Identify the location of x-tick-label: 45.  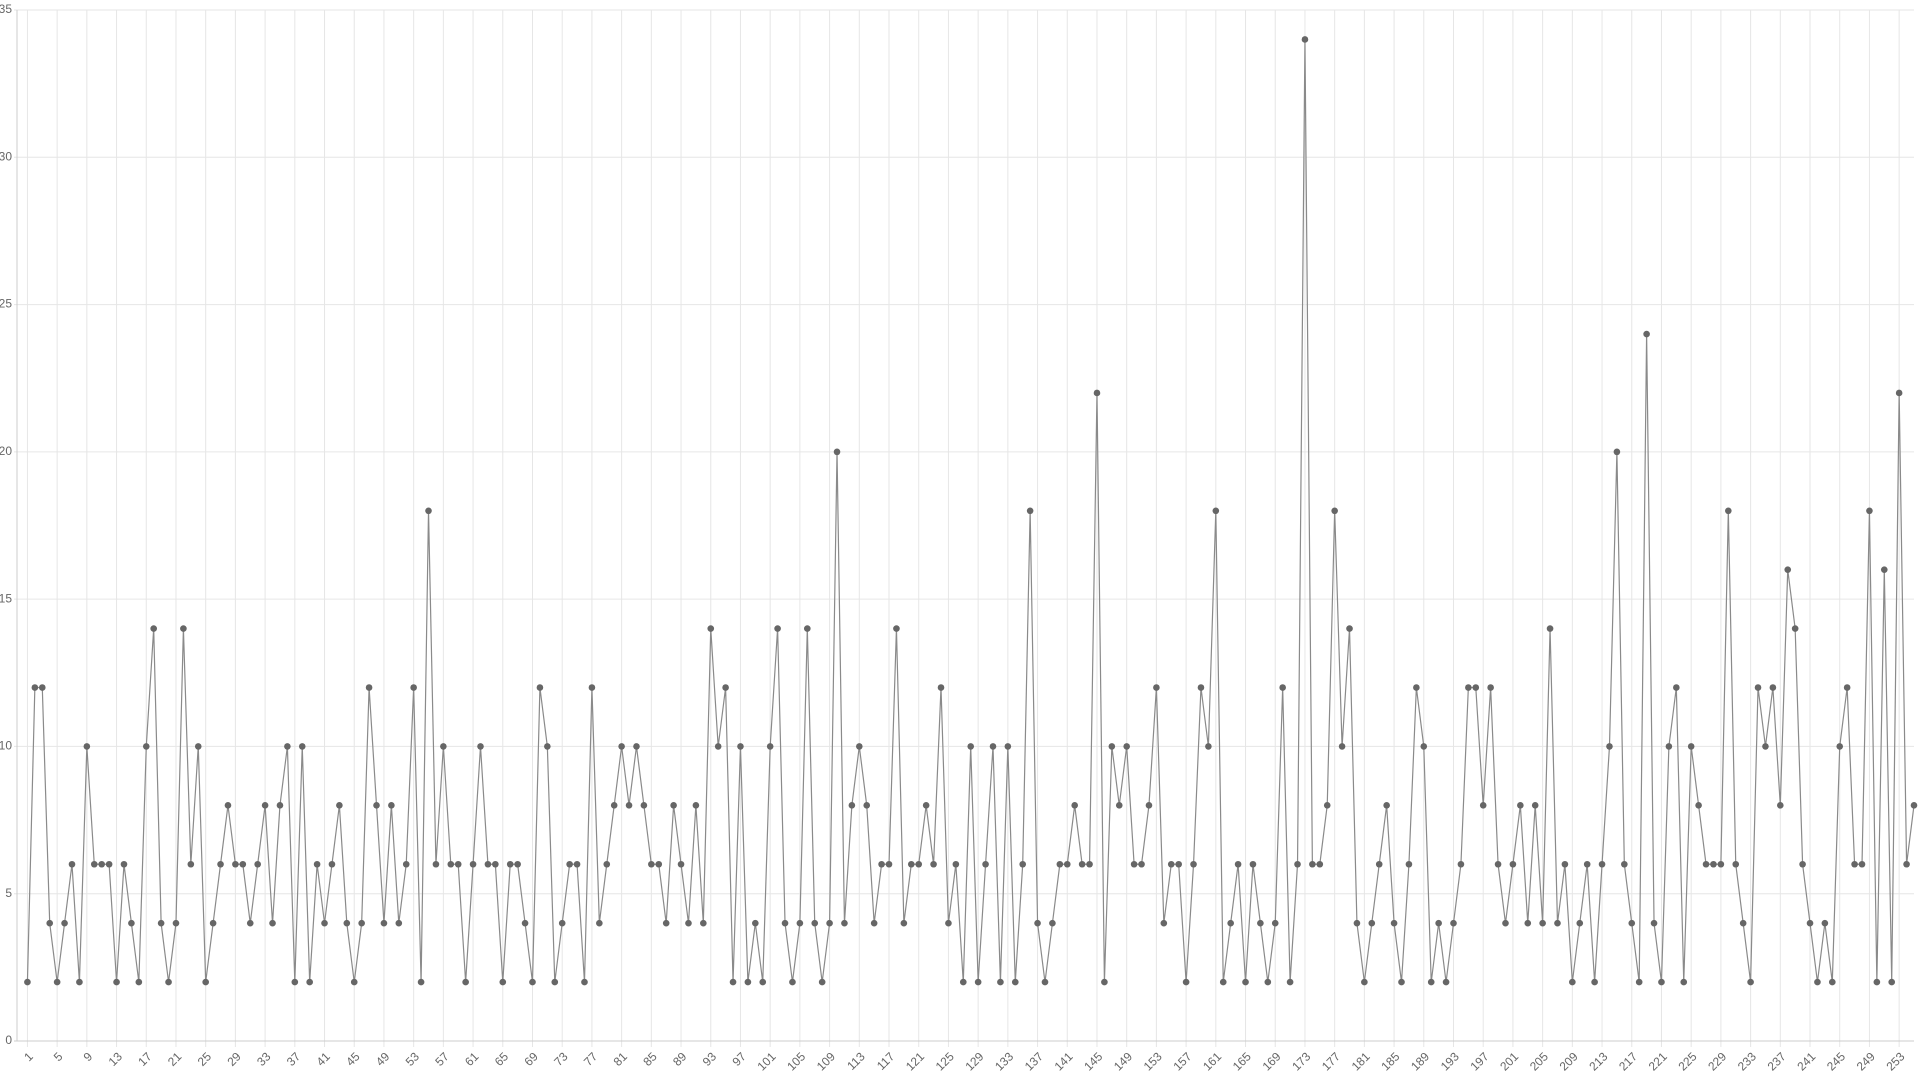
(353, 1059).